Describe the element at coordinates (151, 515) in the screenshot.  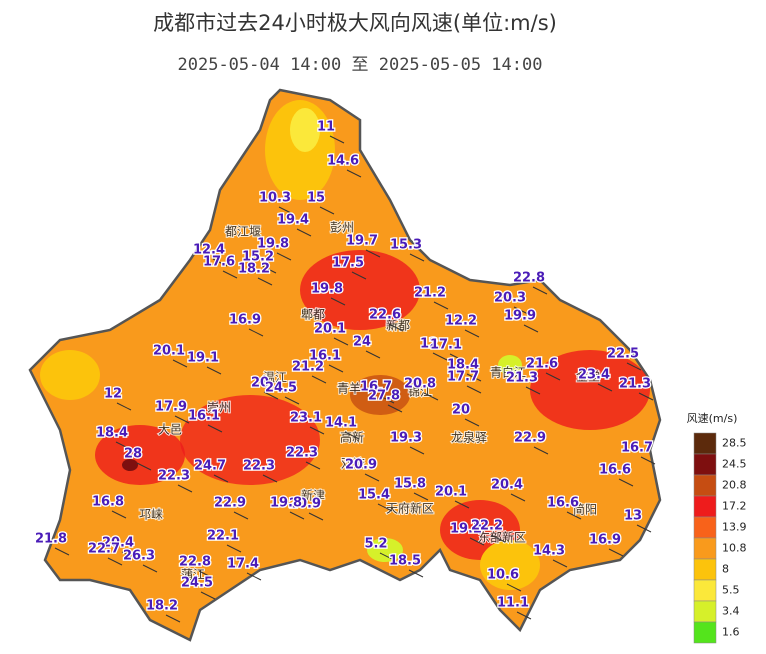
I see `district-label: 邛崃` at that location.